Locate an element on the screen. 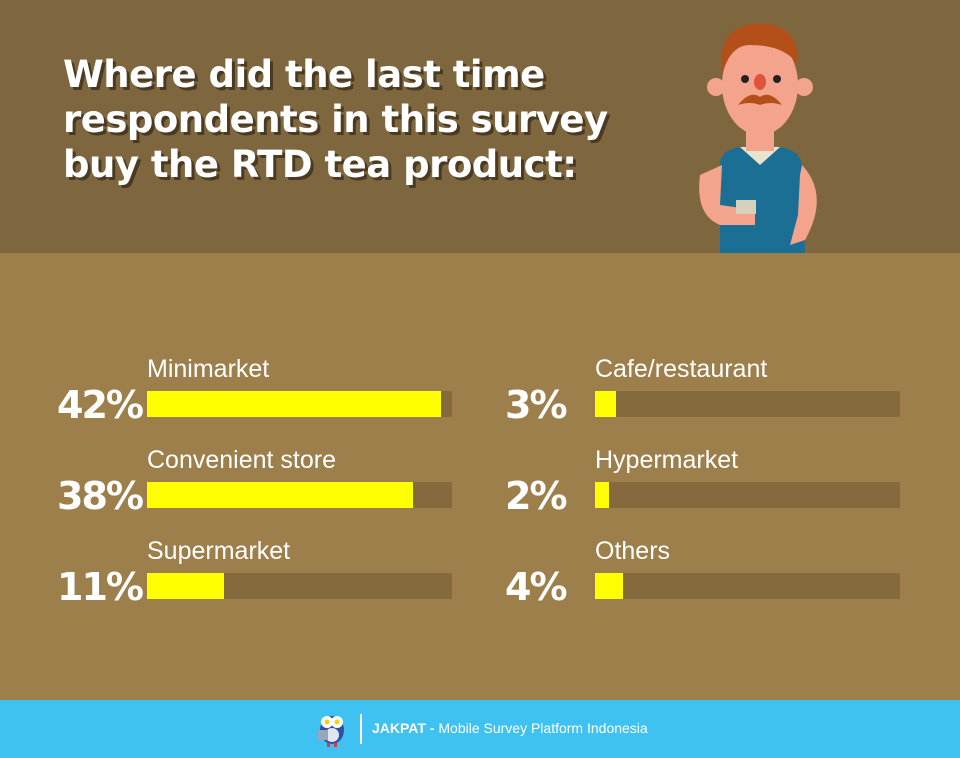 Image resolution: width=960 pixels, height=758 pixels. bar-item: 3% Cafe/restaurant is located at coordinates (705, 395).